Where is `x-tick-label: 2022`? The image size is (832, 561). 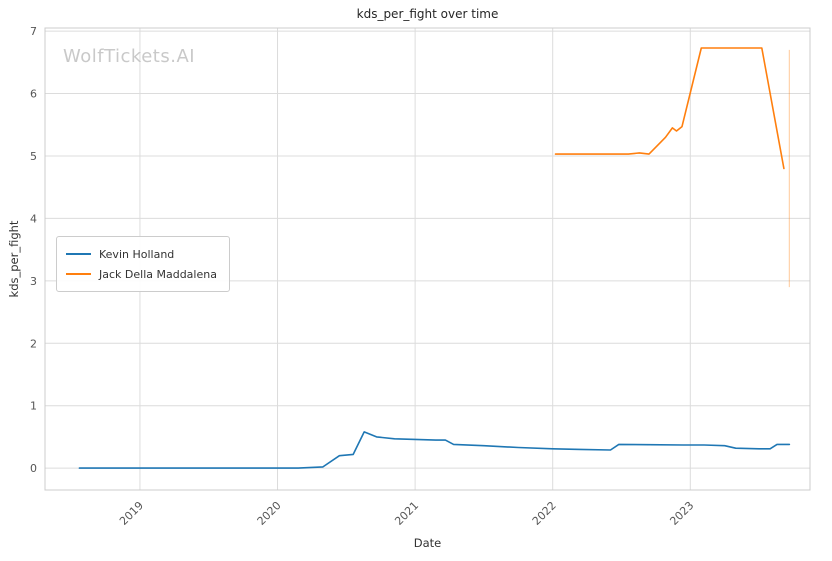 x-tick-label: 2022 is located at coordinates (544, 513).